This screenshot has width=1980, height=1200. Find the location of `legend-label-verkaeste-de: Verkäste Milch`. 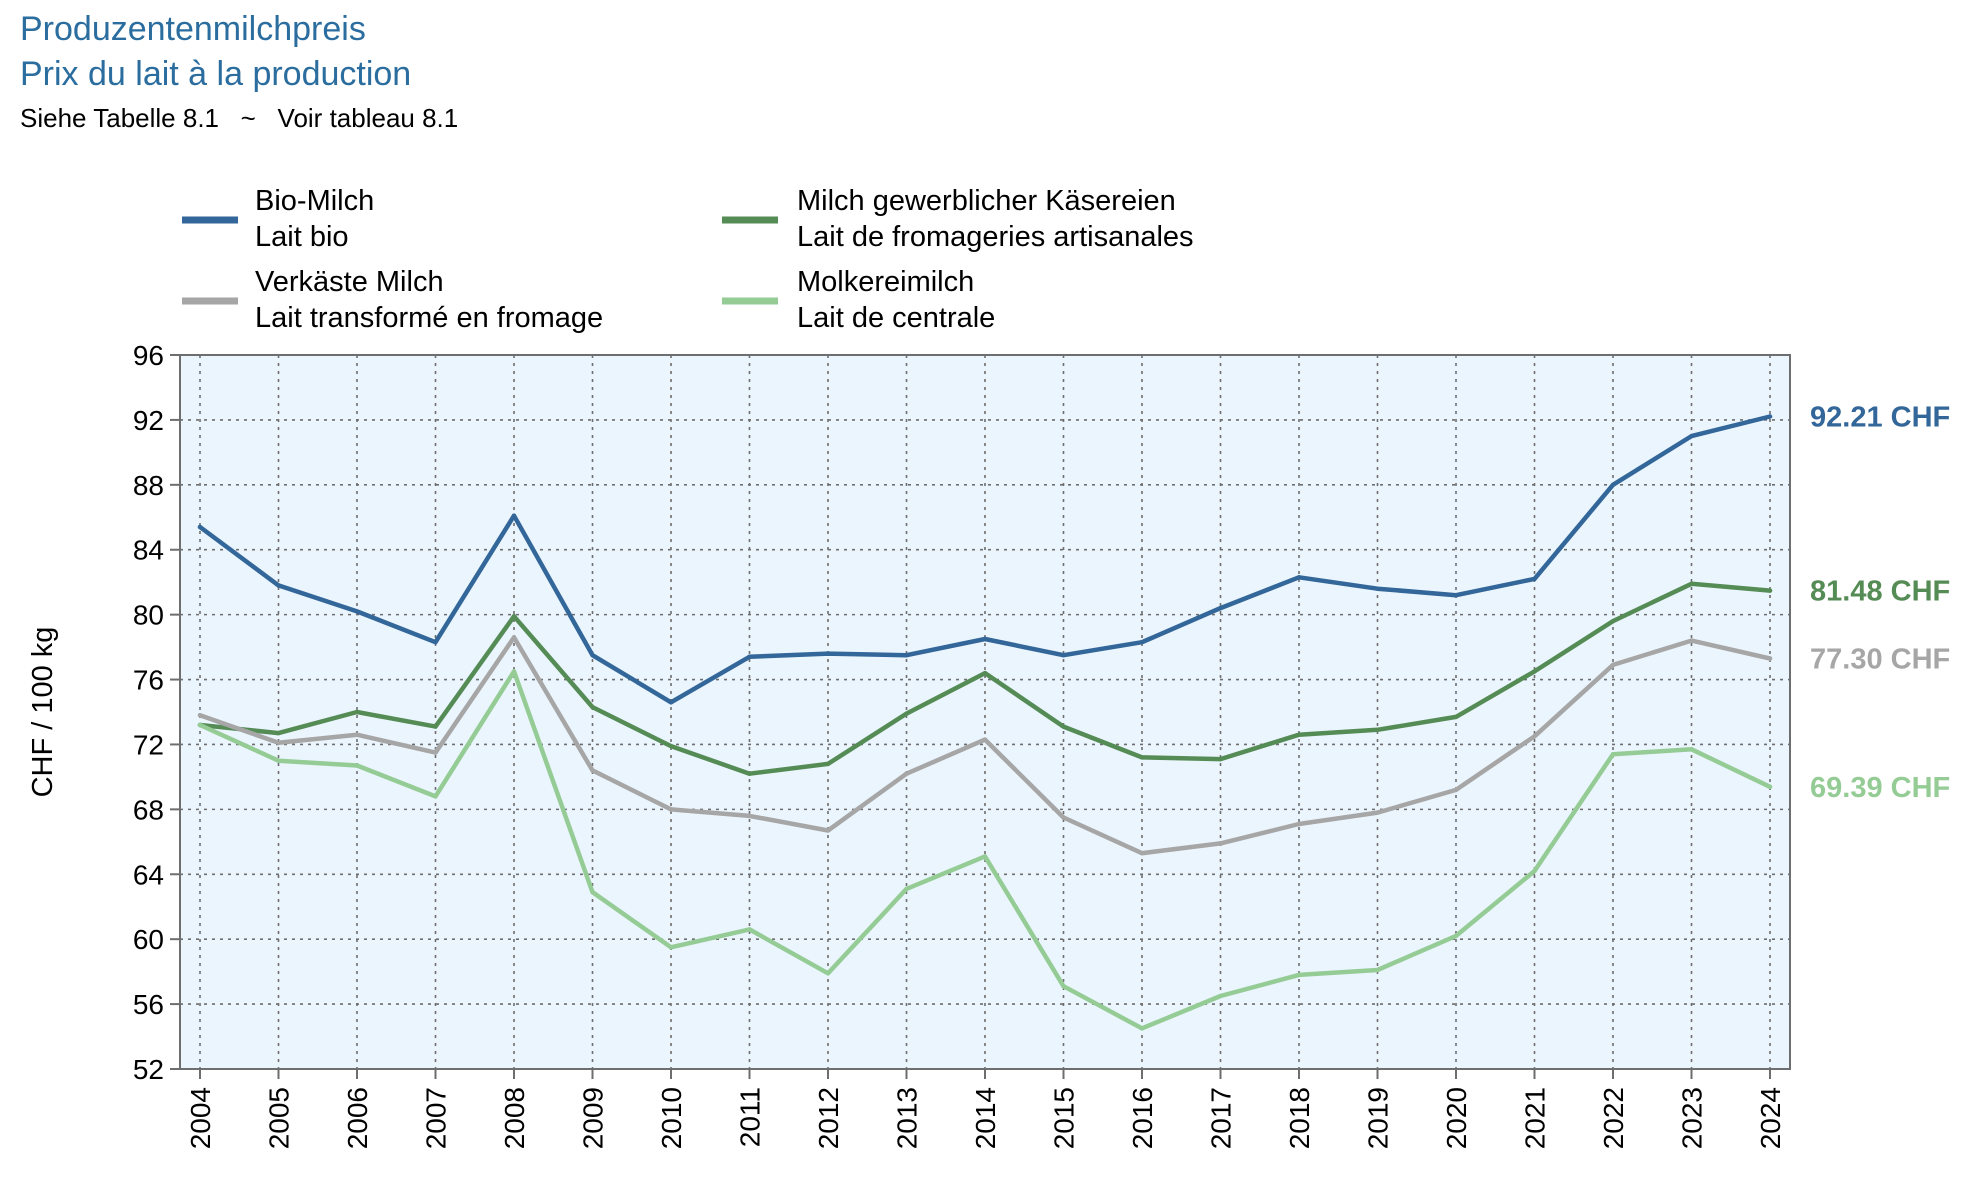

legend-label-verkaeste-de: Verkäste Milch is located at coordinates (349, 282).